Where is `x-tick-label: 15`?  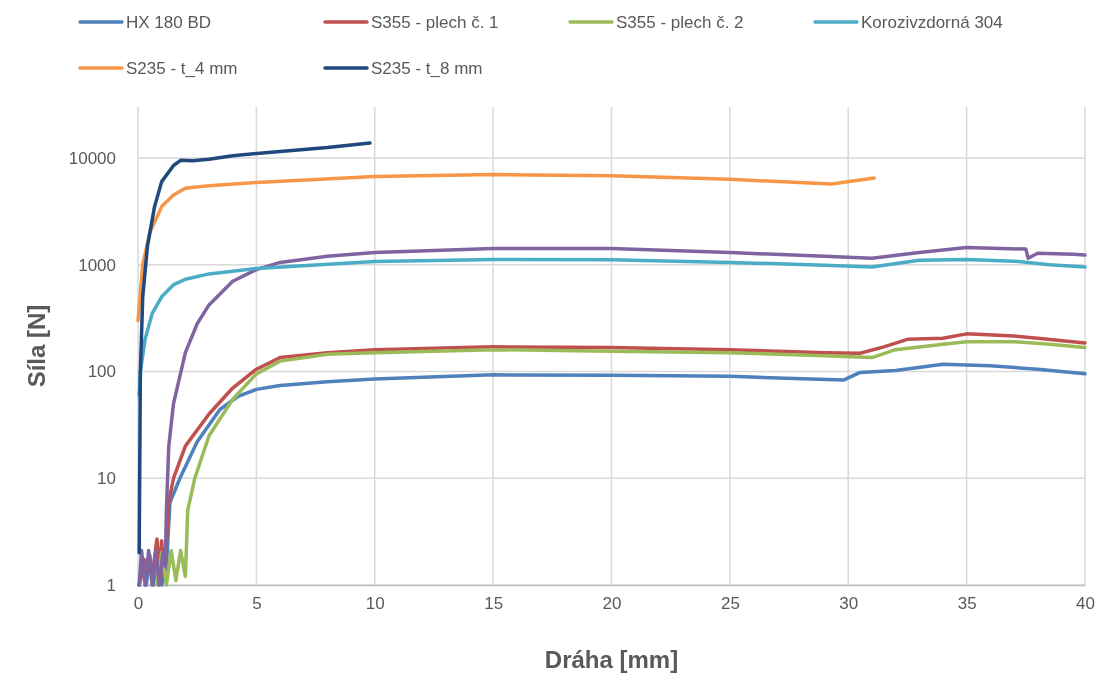 x-tick-label: 15 is located at coordinates (494, 604).